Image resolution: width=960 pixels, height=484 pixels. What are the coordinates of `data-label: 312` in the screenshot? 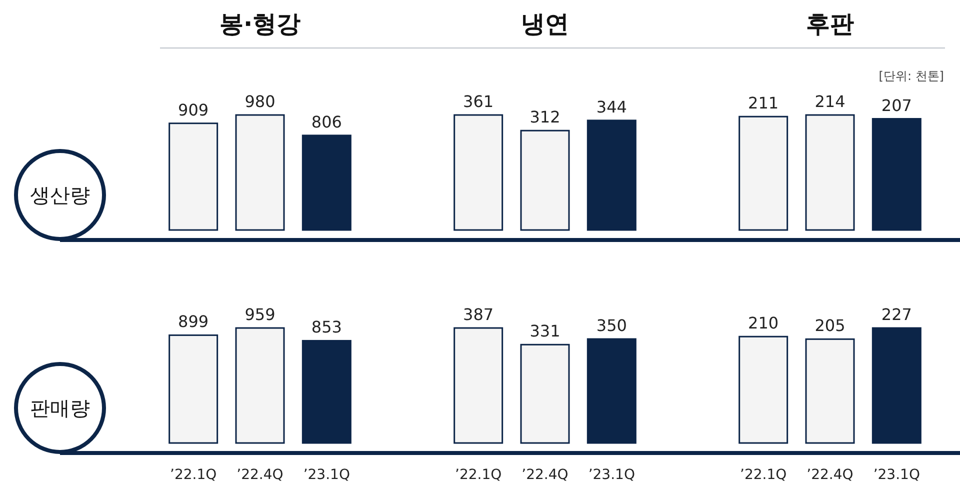 It's located at (545, 117).